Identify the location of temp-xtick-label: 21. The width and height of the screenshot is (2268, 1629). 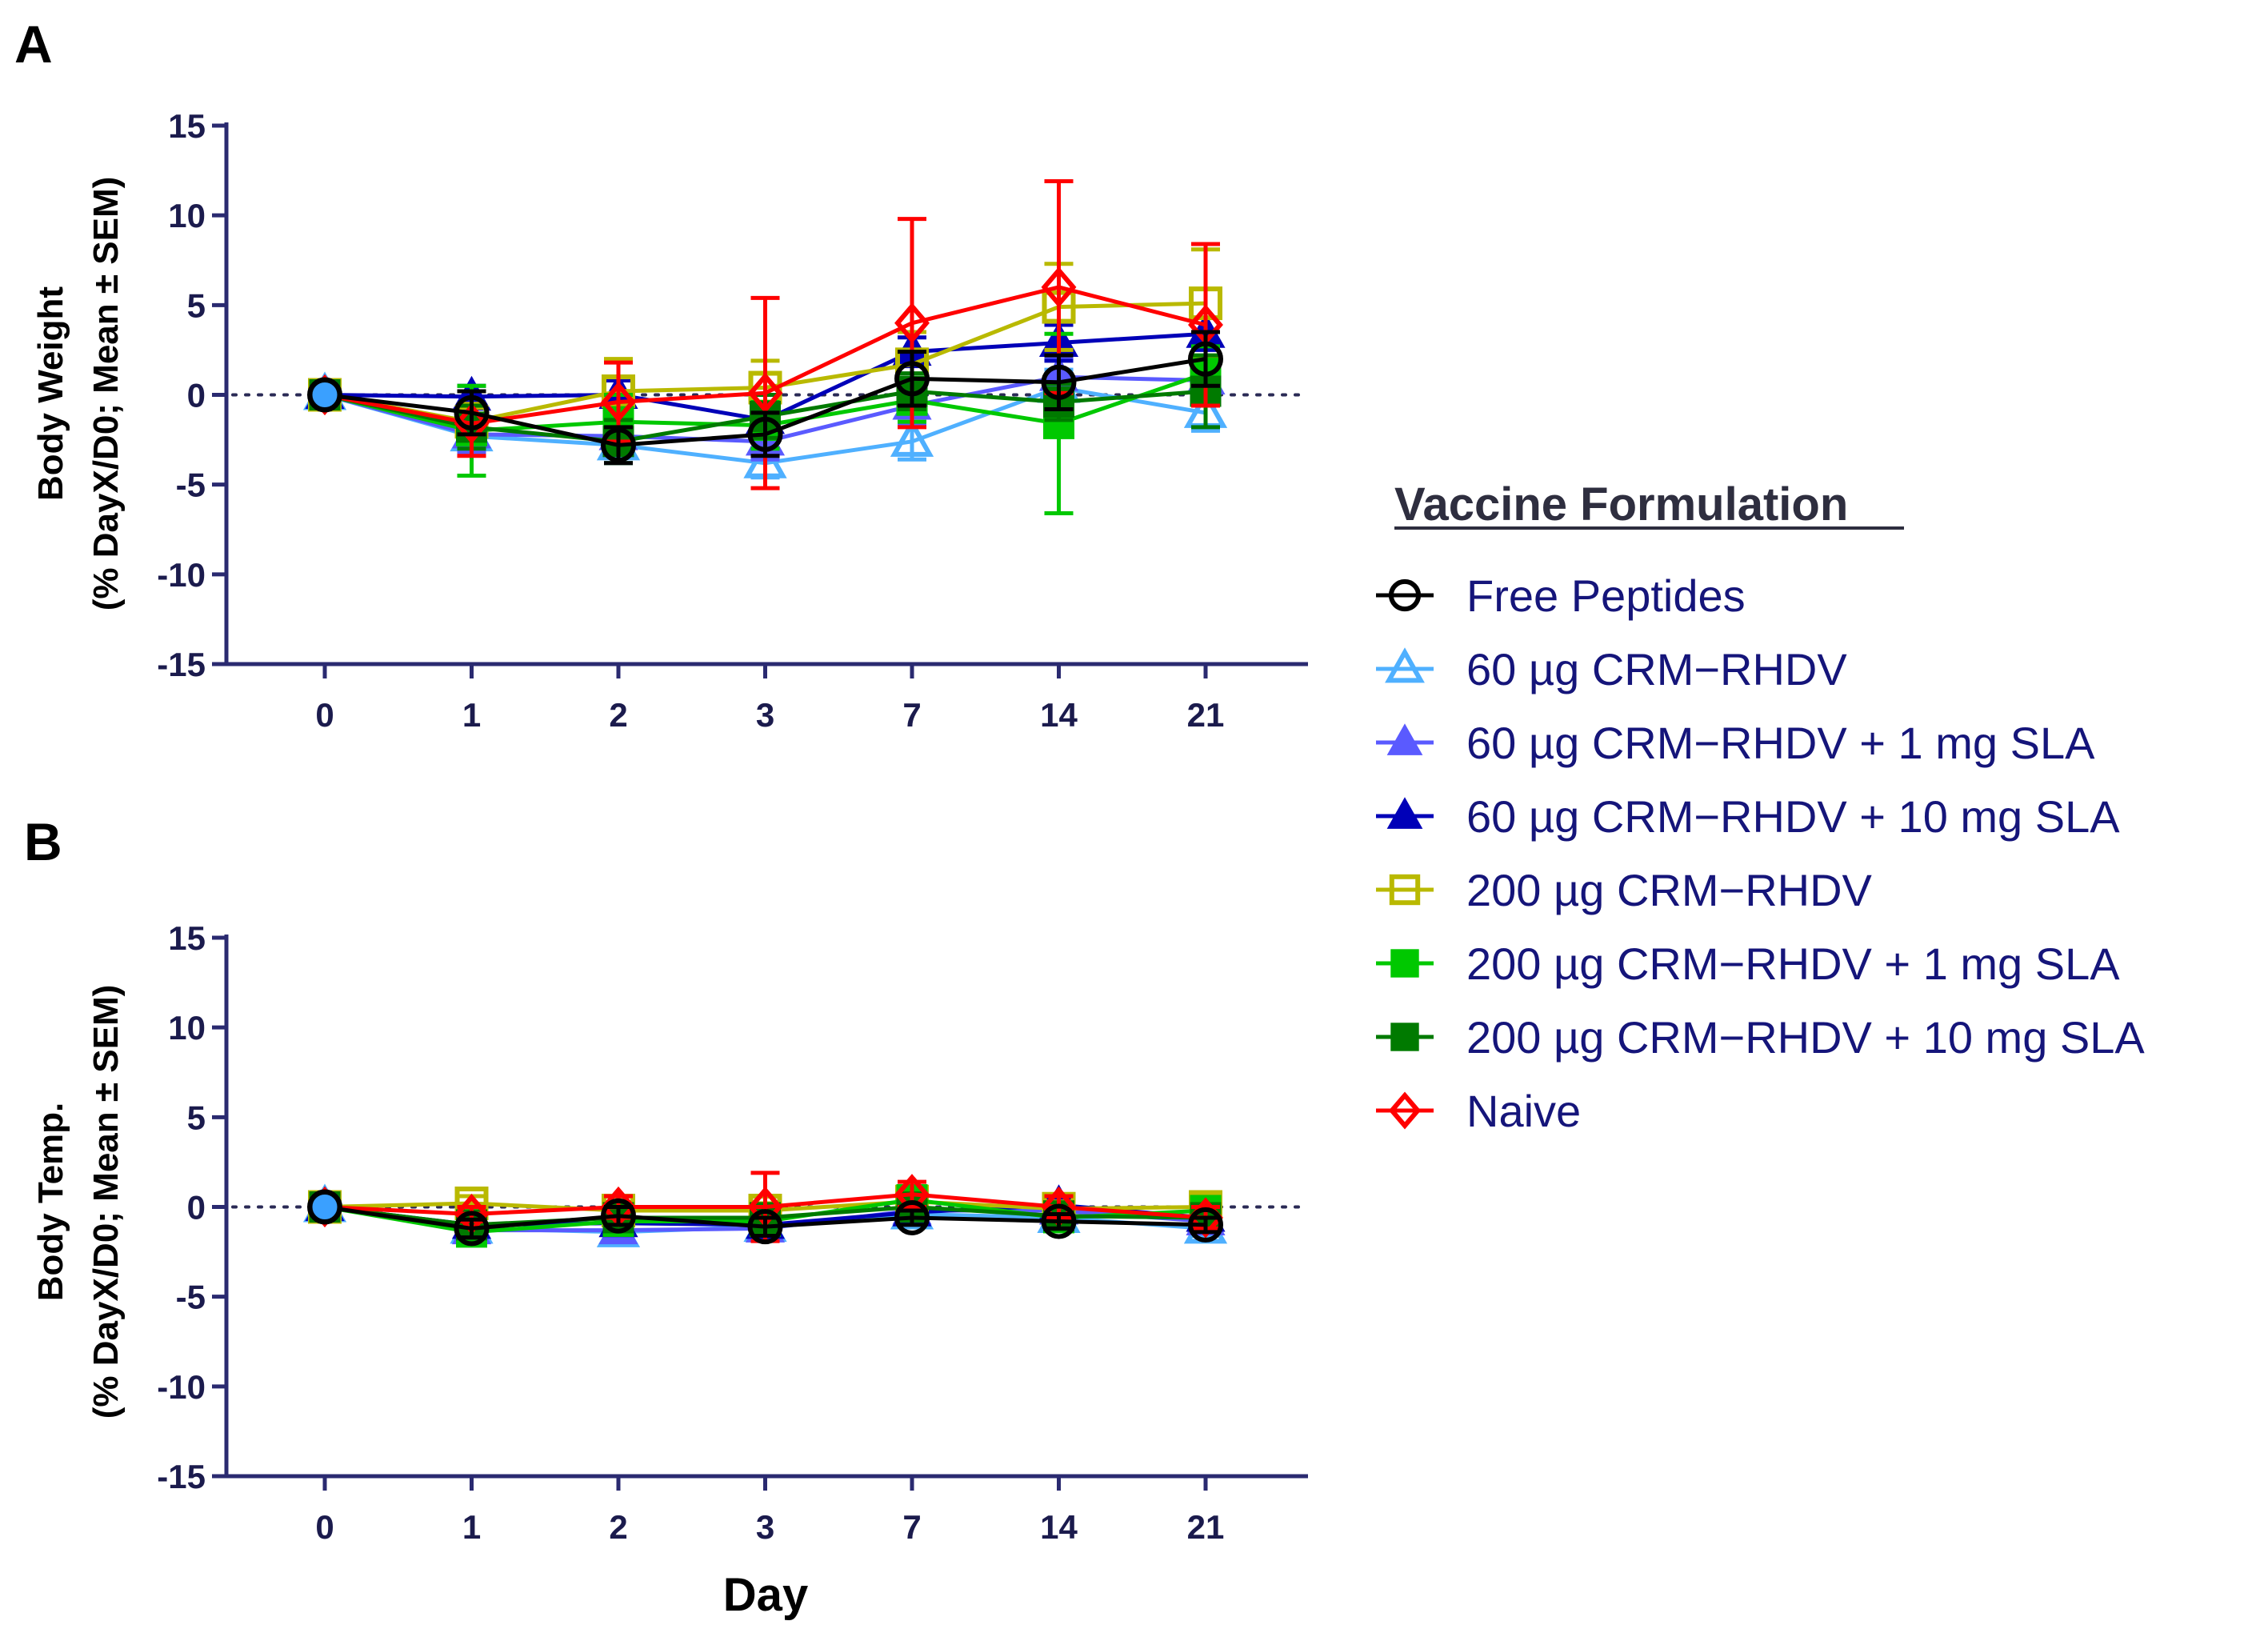
(1206, 1527).